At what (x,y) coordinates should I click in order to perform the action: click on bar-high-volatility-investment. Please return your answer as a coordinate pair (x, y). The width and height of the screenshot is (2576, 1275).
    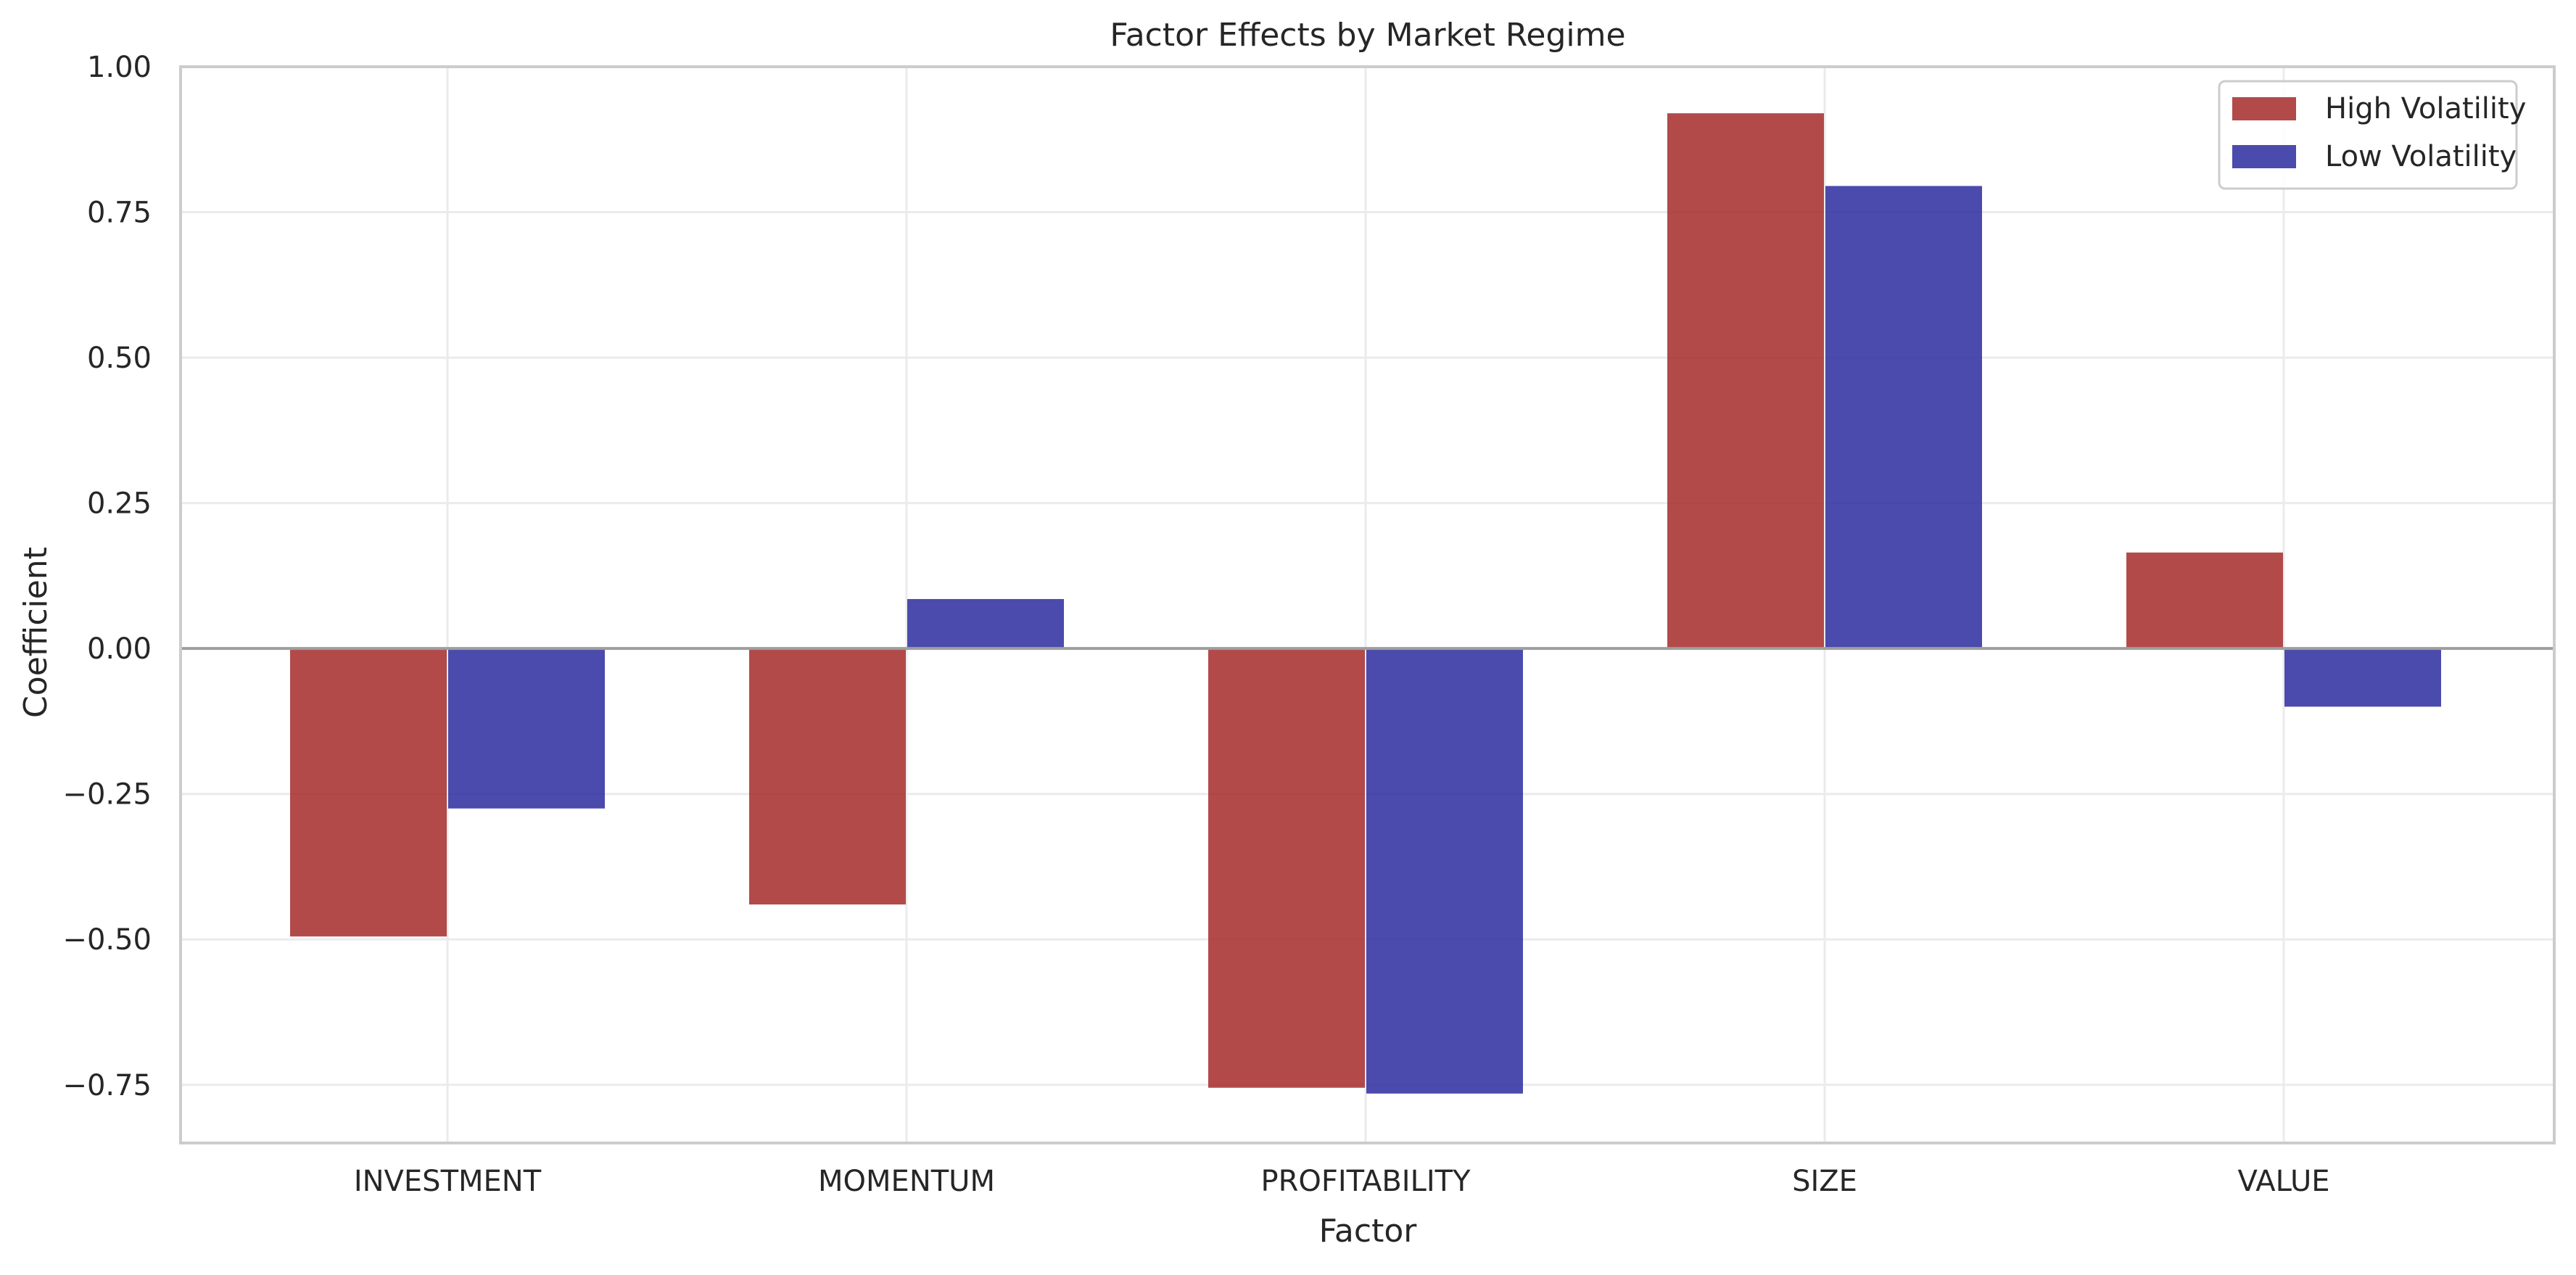
    Looking at the image, I should click on (368, 792).